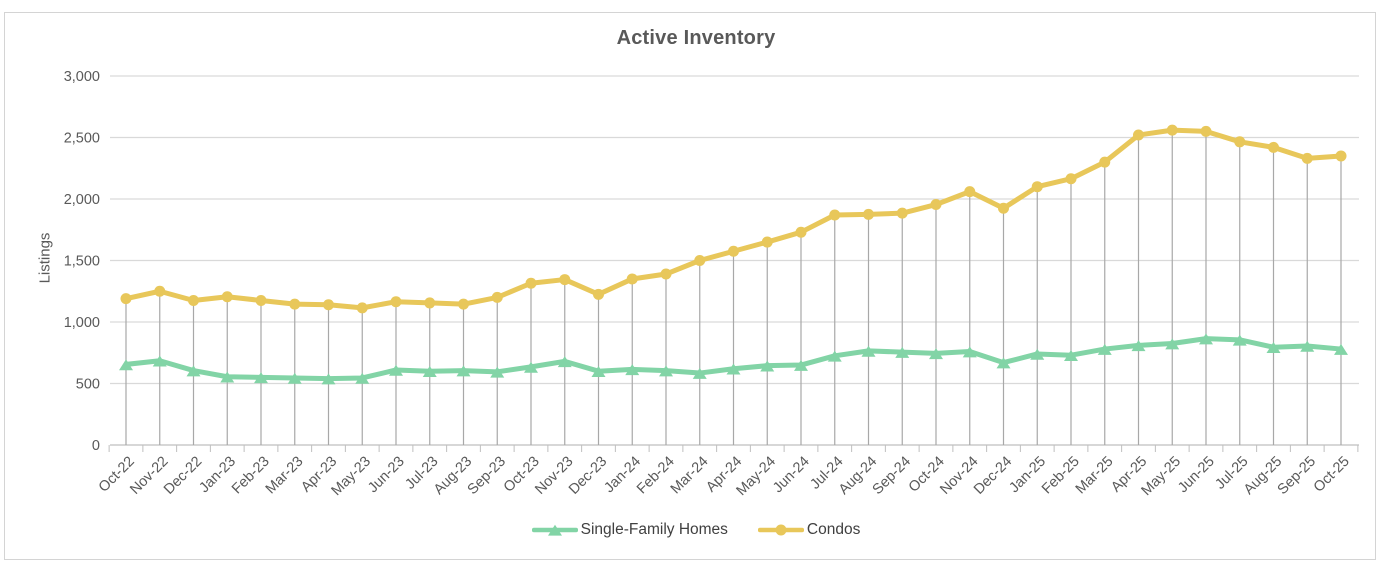 Image resolution: width=1392 pixels, height=570 pixels. What do you see at coordinates (1095, 476) in the screenshot?
I see `x-tick-label: Mar-25` at bounding box center [1095, 476].